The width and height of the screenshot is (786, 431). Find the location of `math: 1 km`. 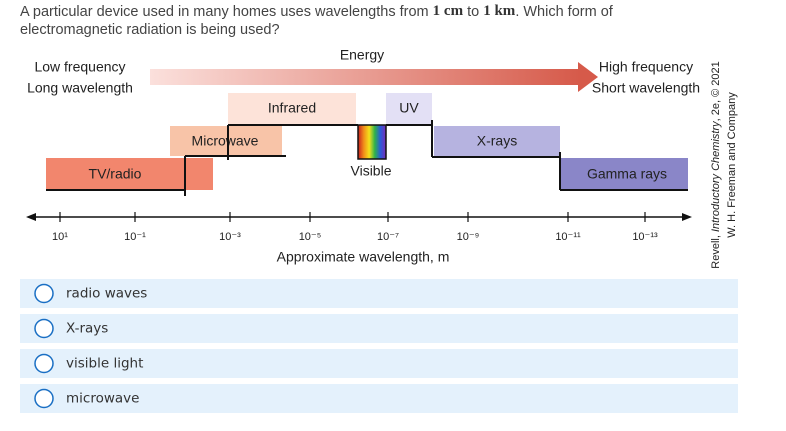

math: 1 km is located at coordinates (499, 11).